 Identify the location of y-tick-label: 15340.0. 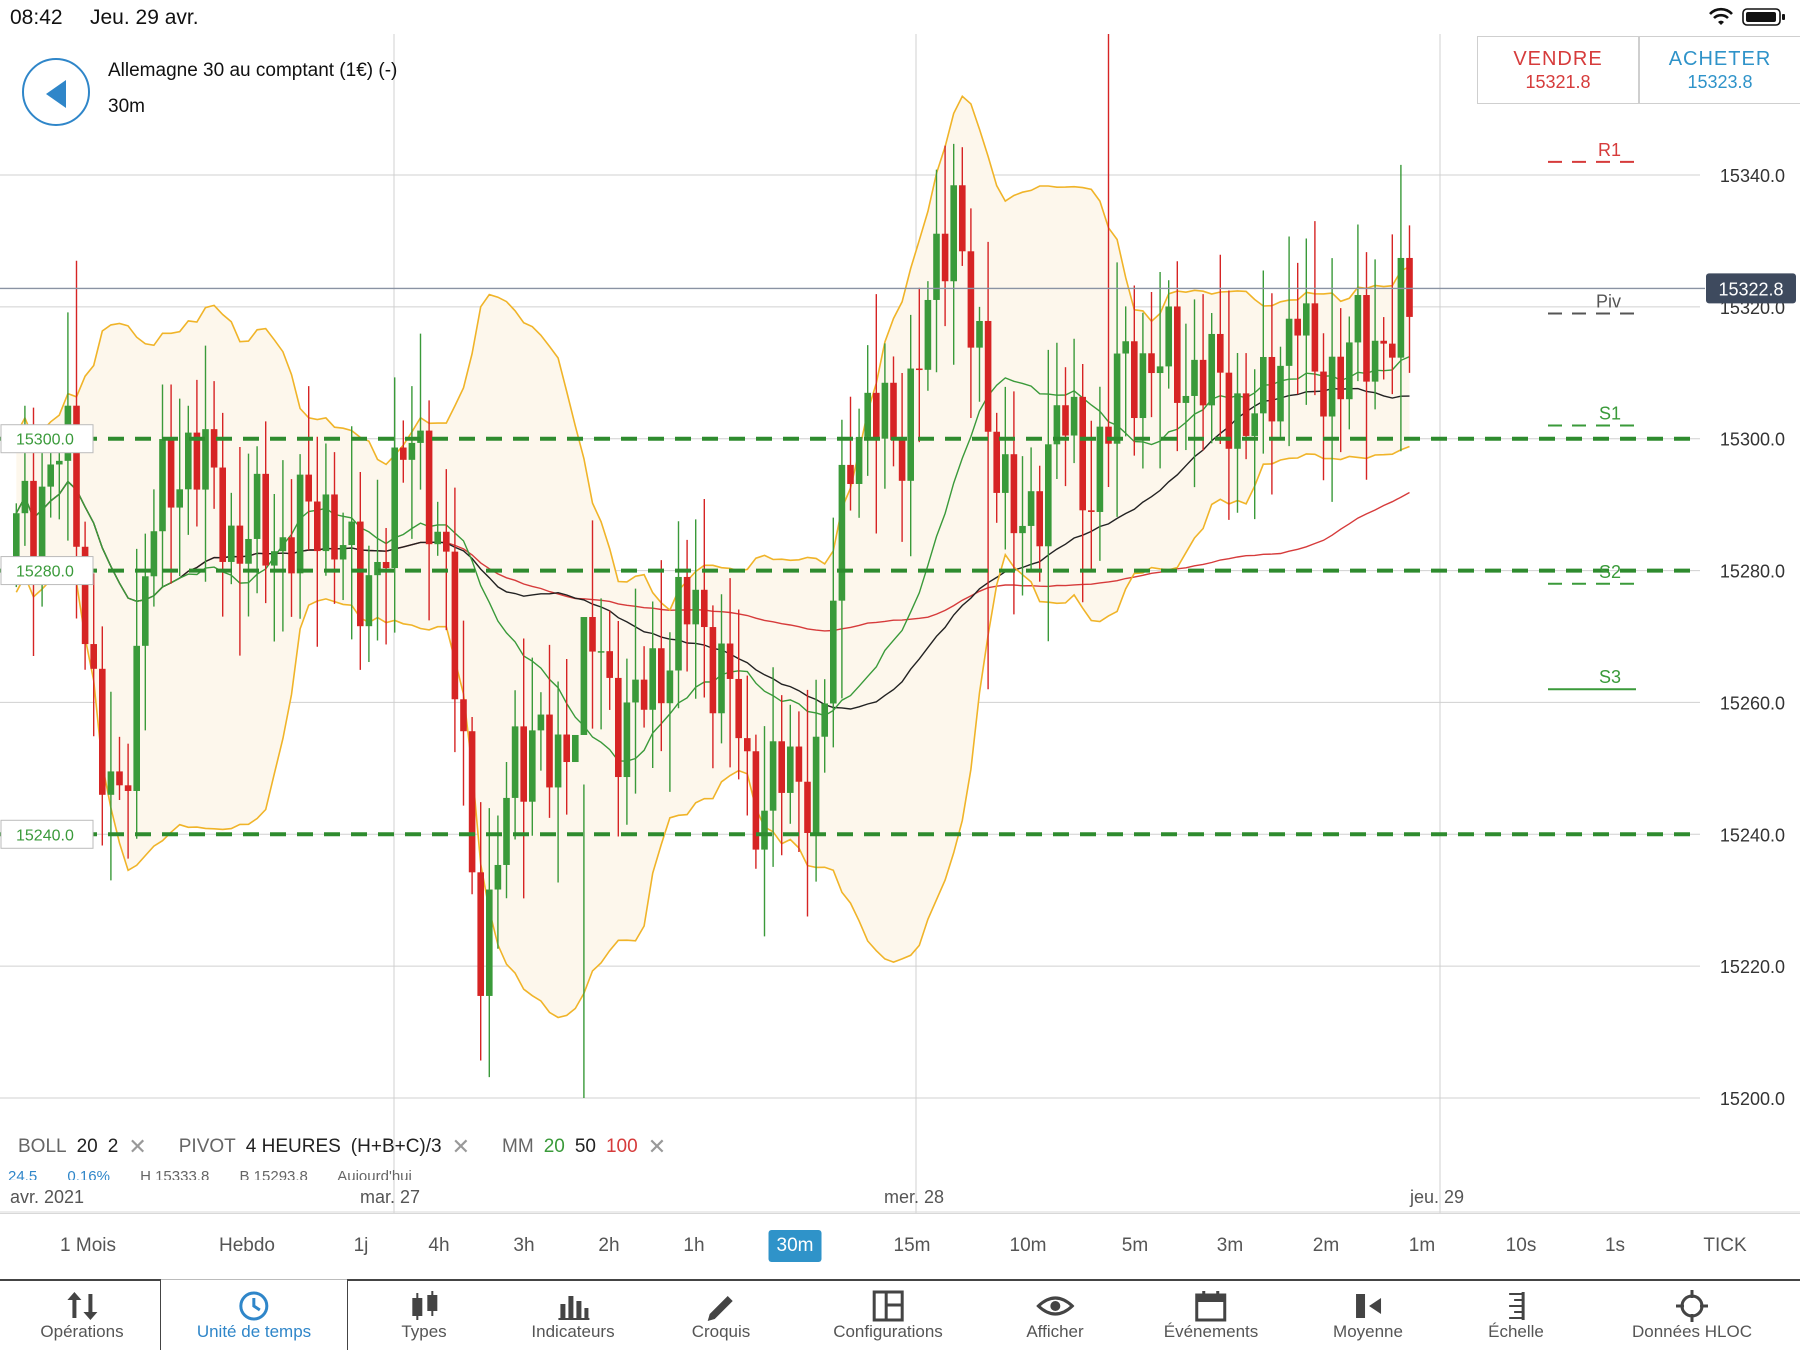
(1752, 176).